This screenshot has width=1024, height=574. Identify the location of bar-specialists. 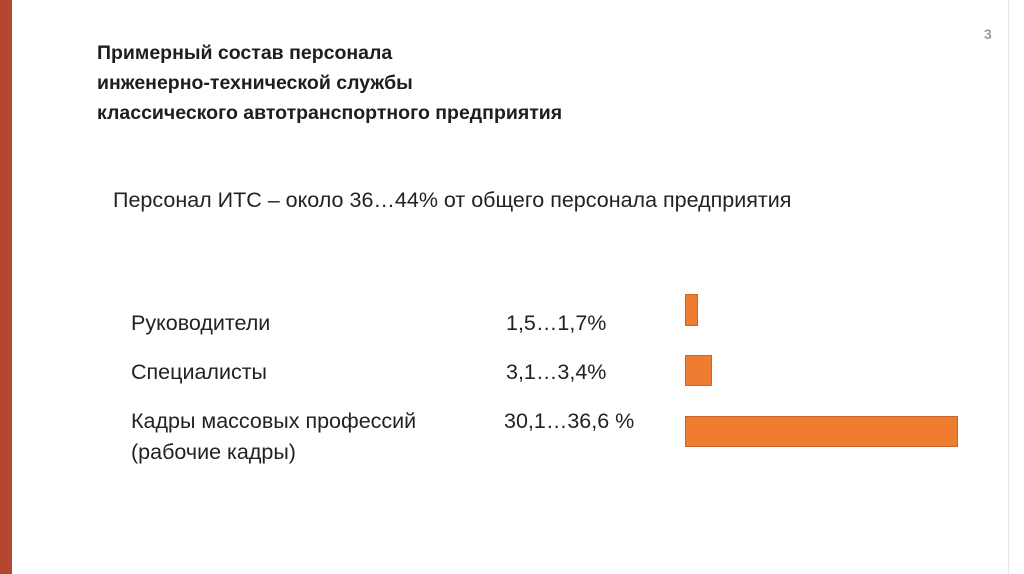
(698, 370).